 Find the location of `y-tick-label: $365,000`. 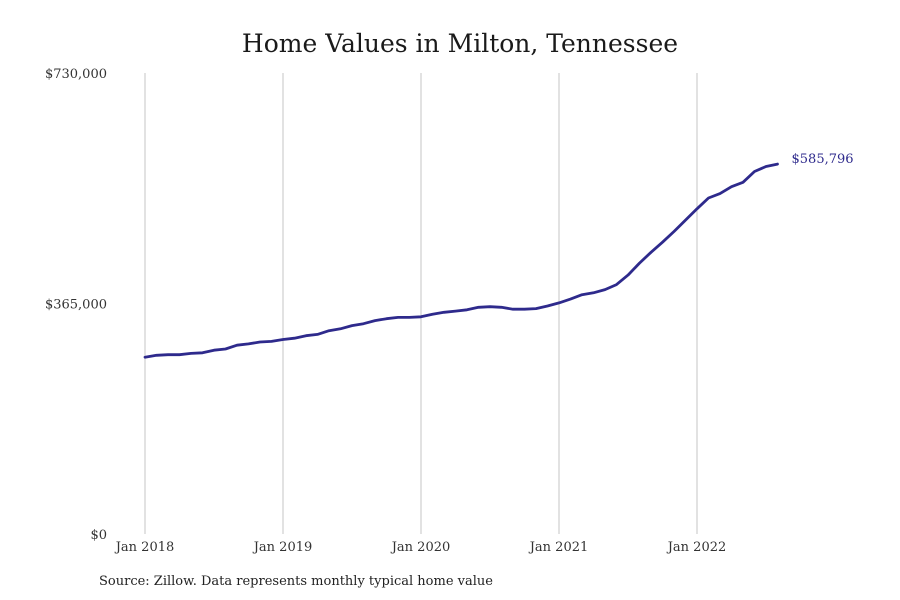

y-tick-label: $365,000 is located at coordinates (76, 305).